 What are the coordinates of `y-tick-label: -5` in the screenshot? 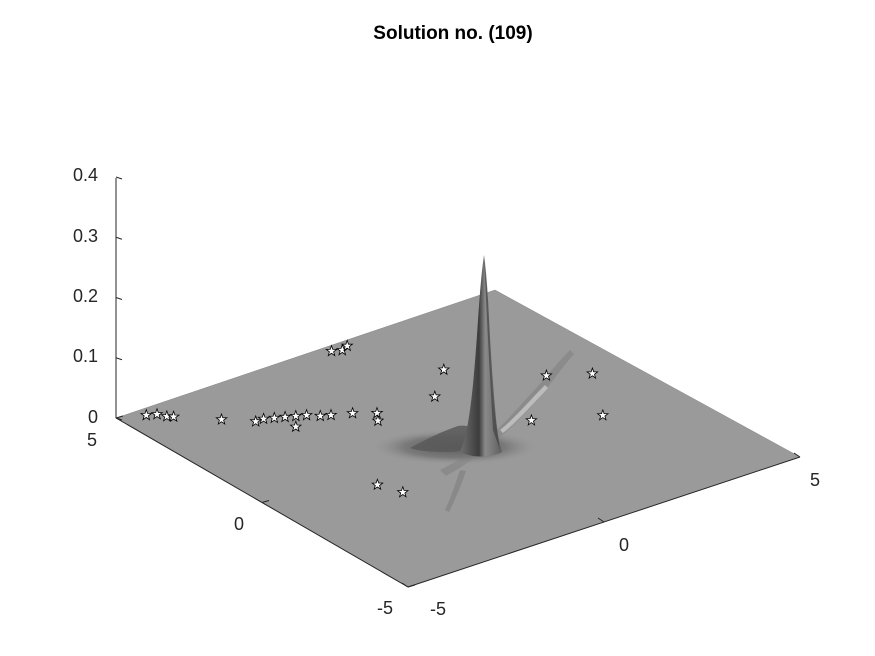 It's located at (385, 608).